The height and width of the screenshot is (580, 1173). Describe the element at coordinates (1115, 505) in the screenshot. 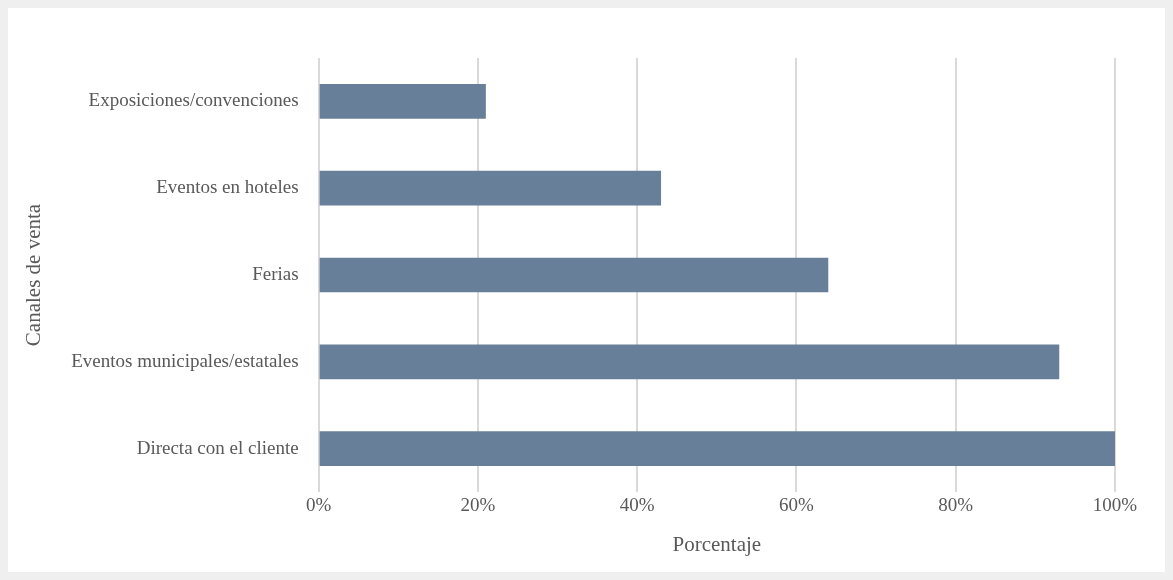

I see `x-tick-label: 100%` at that location.